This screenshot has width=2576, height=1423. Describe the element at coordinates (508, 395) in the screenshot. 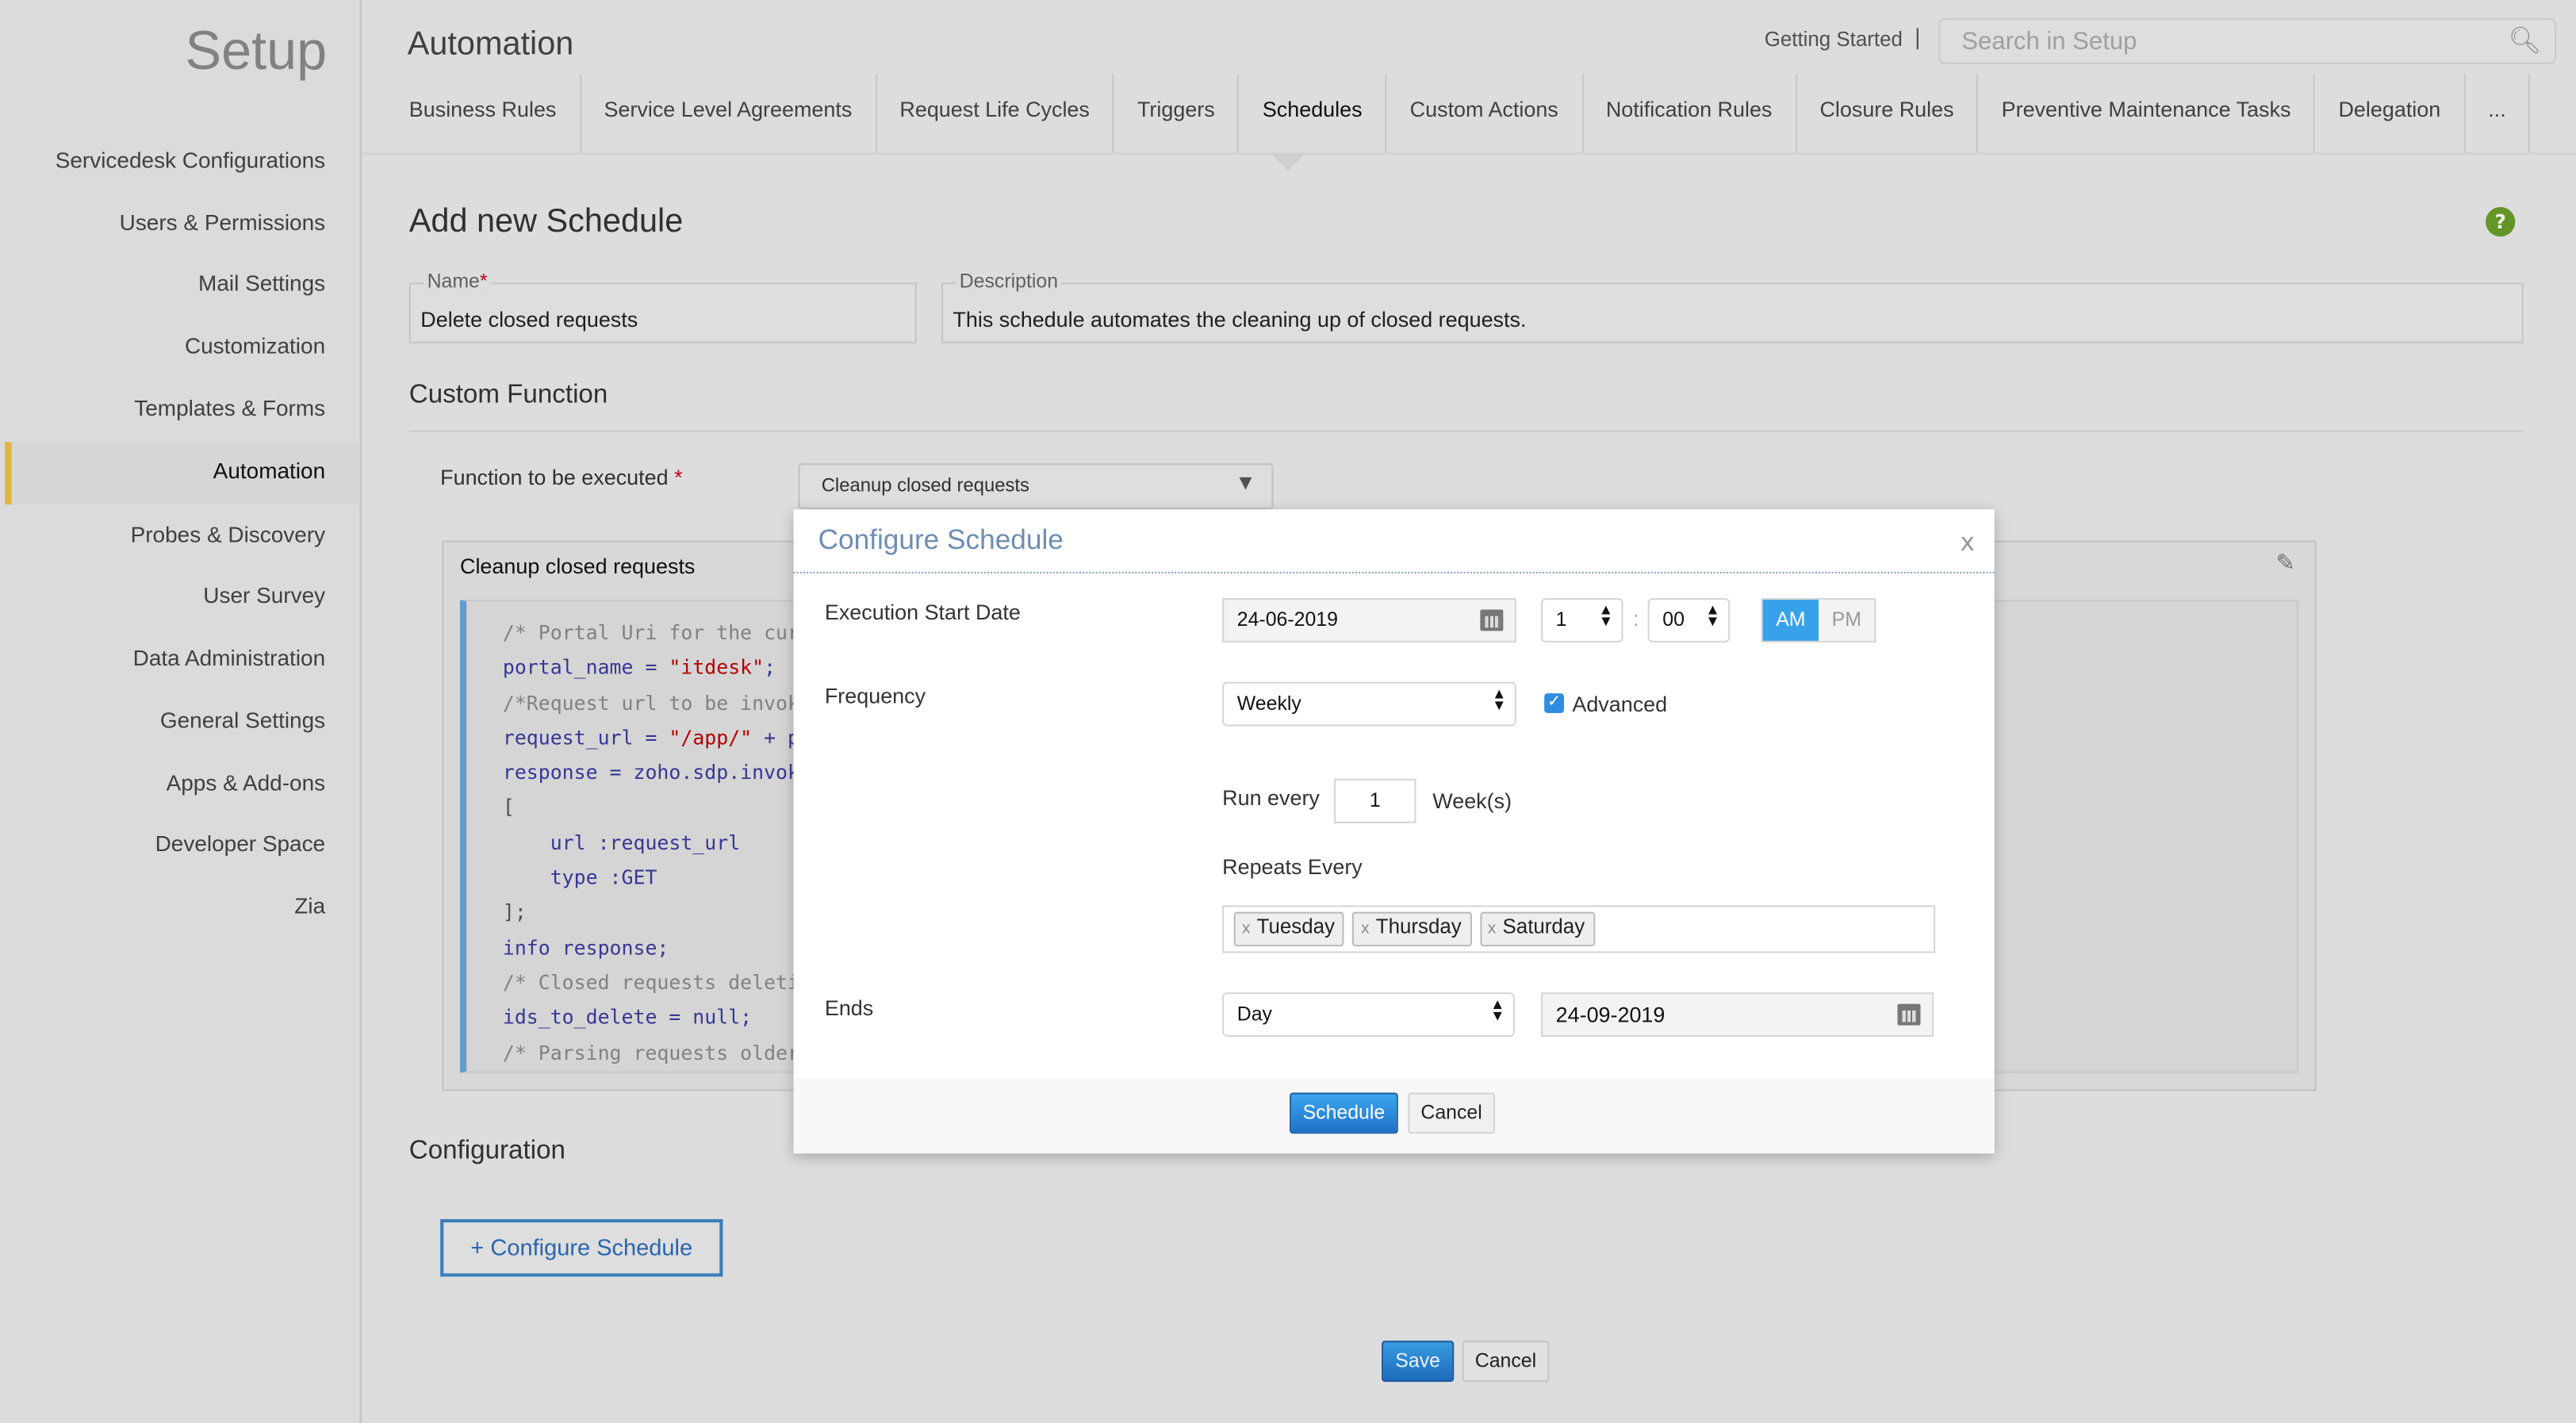

I see `custom-function-heading: Custom Function` at that location.